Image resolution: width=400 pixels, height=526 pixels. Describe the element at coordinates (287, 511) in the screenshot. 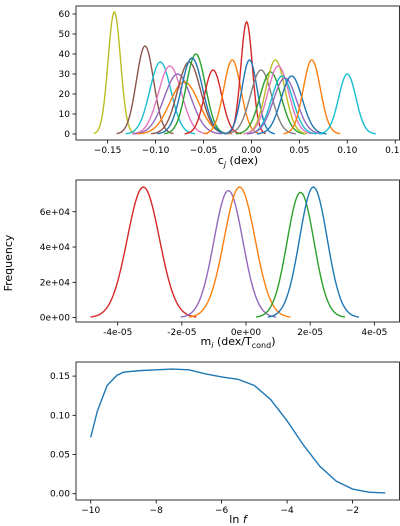

I see `lnf-xtick-label-3: −4` at that location.